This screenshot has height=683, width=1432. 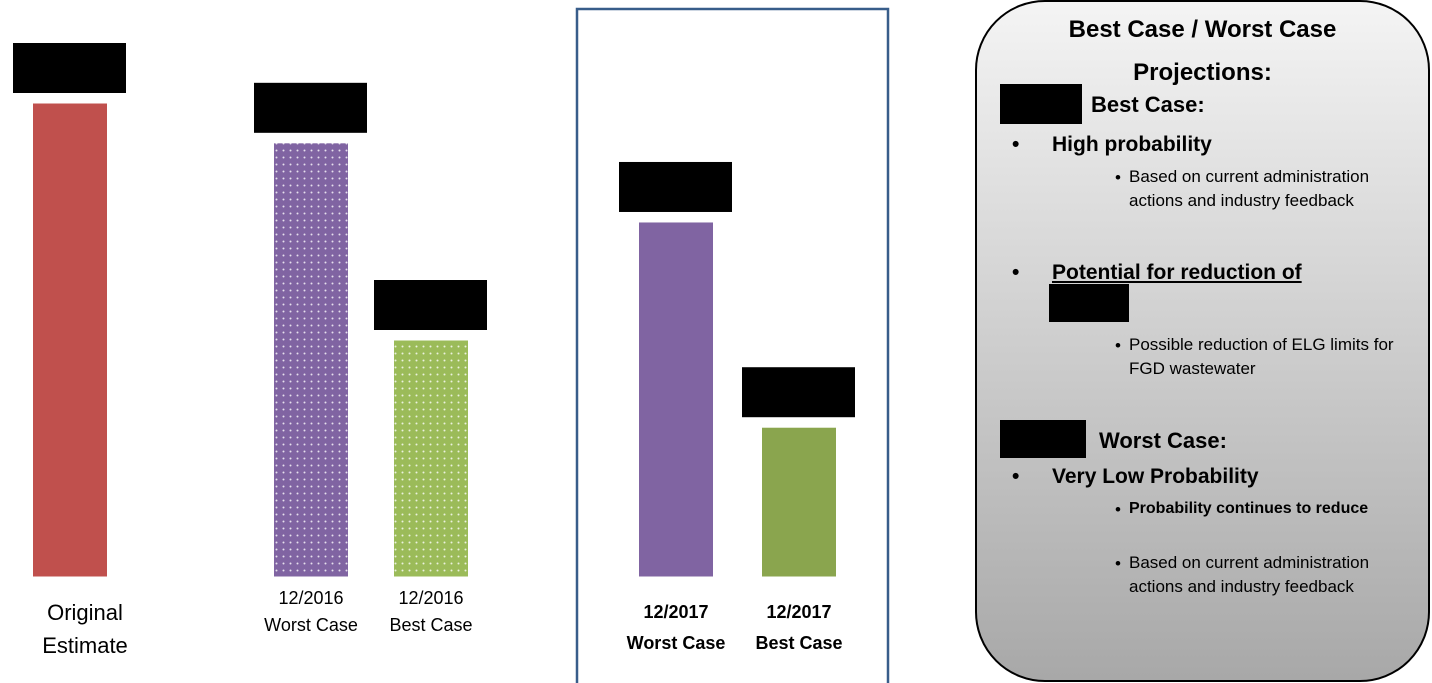 I want to click on section-heading: Best Case:, so click(x=1148, y=104).